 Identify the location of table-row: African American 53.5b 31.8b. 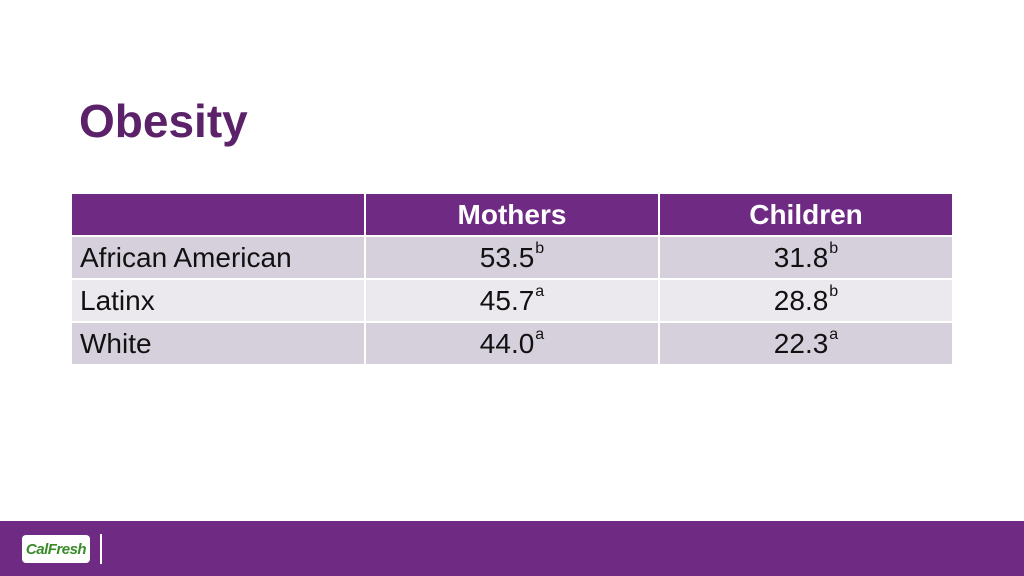
(512, 257).